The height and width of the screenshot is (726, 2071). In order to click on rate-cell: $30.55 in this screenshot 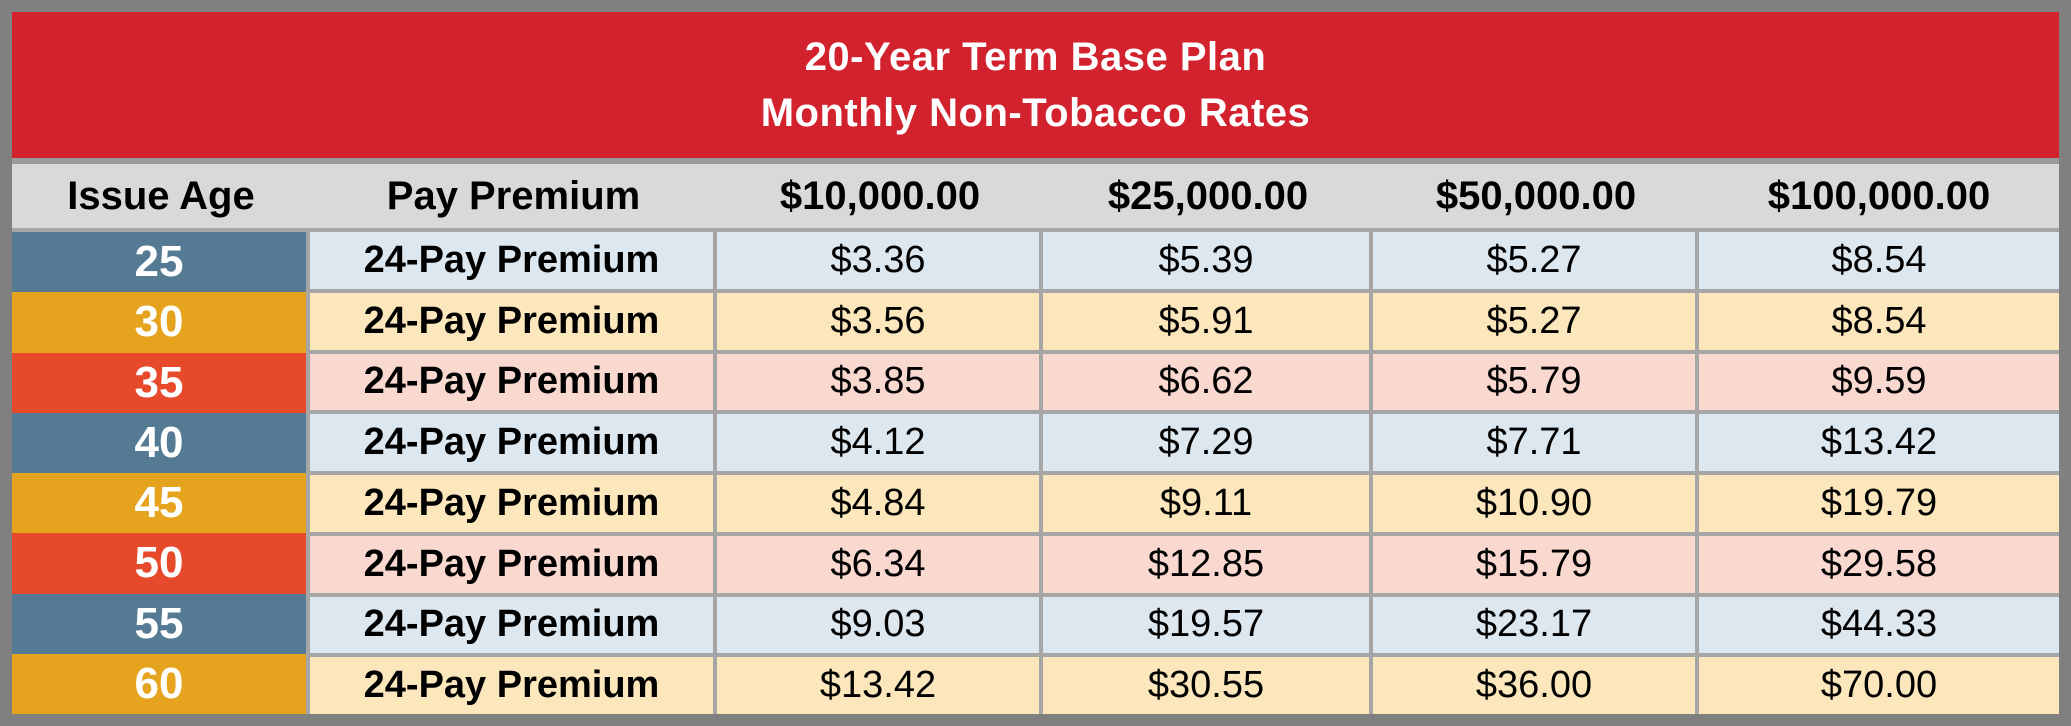, I will do `click(1206, 685)`.